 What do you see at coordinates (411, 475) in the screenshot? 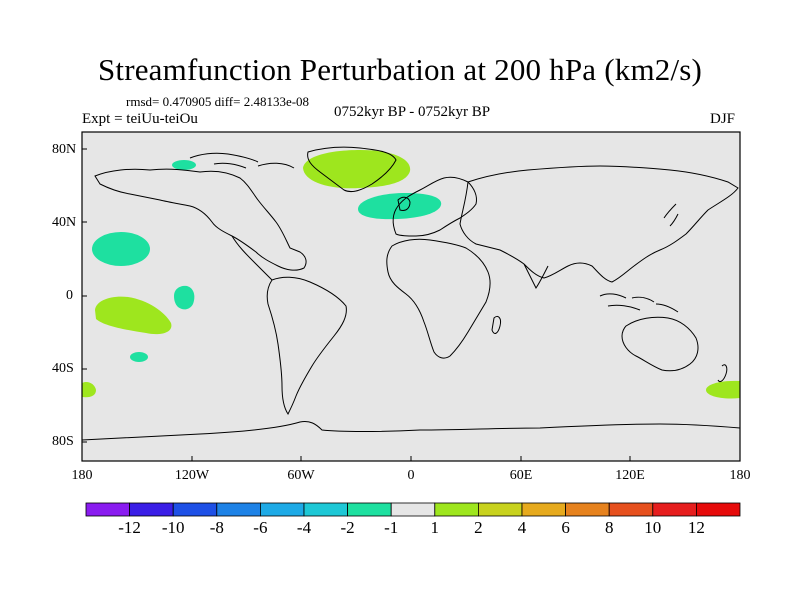
I see `lon-tick-0: 0` at bounding box center [411, 475].